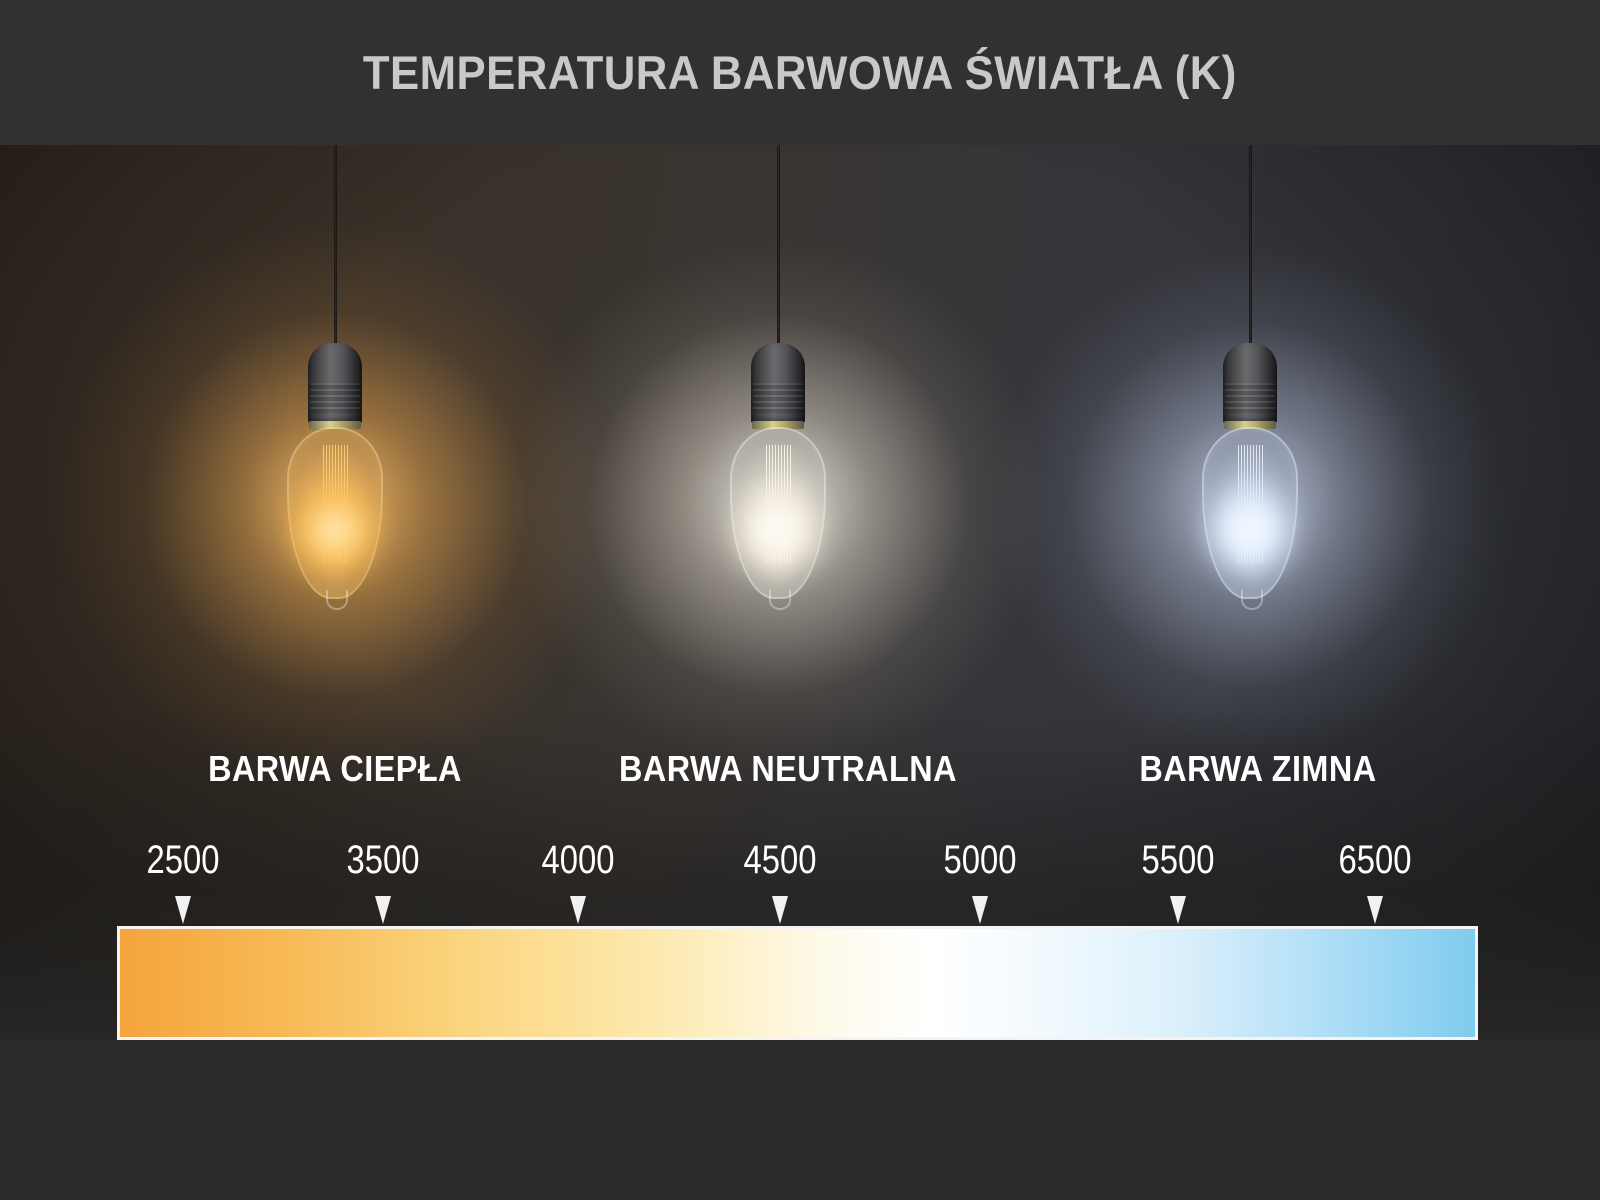 The image size is (1600, 1200). Describe the element at coordinates (383, 860) in the screenshot. I see `scale-label-3500: 3500` at that location.